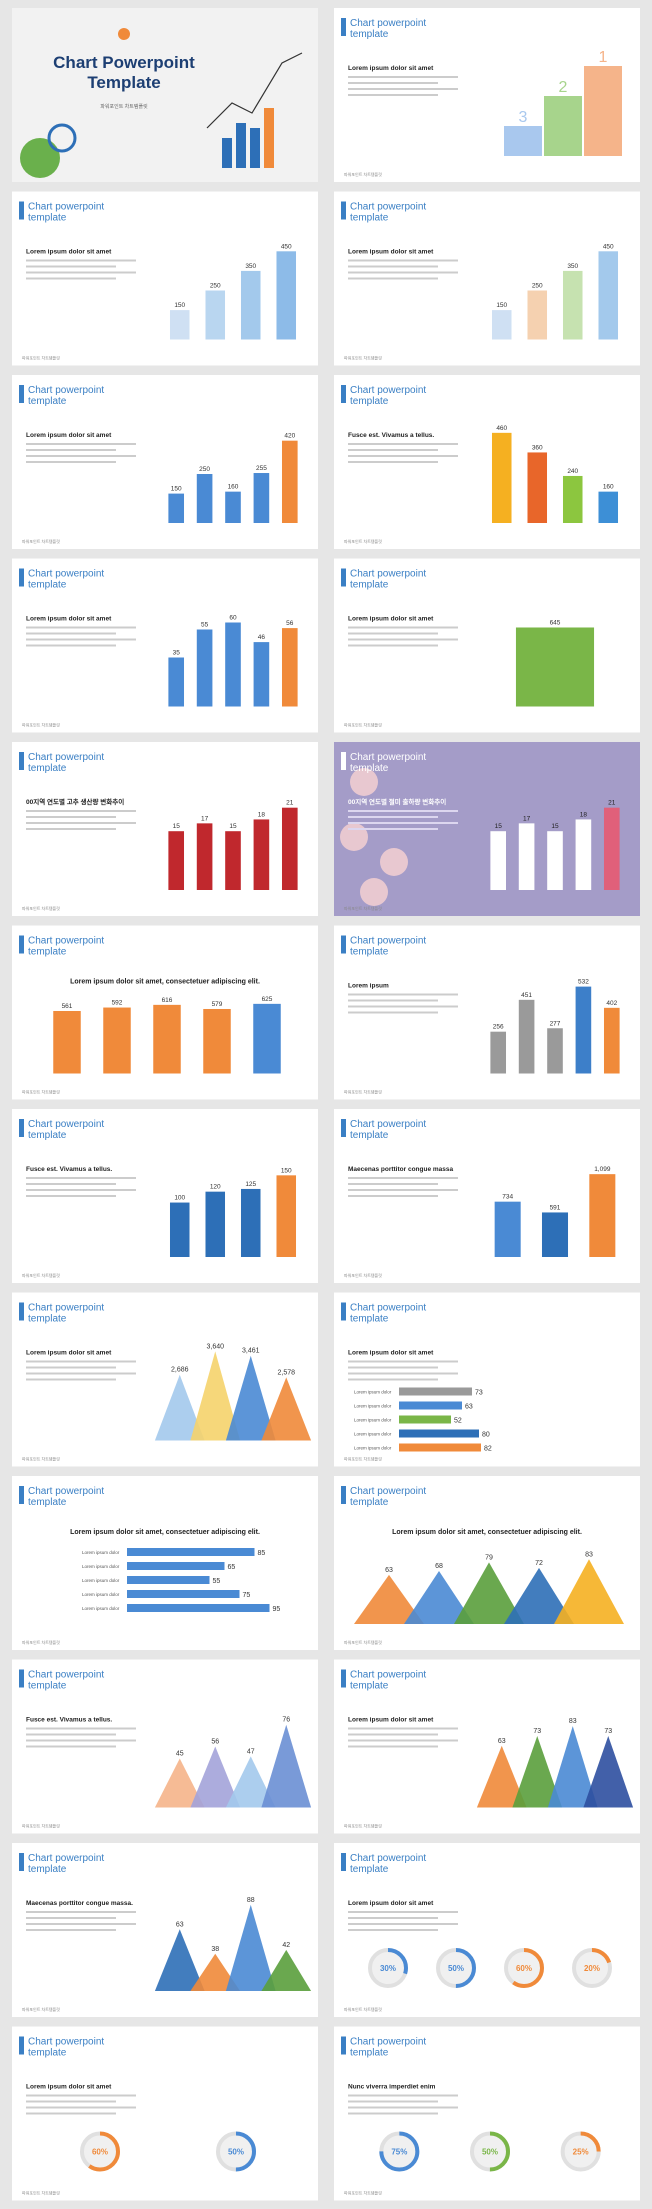  I want to click on ring-label: 60%, so click(100, 2152).